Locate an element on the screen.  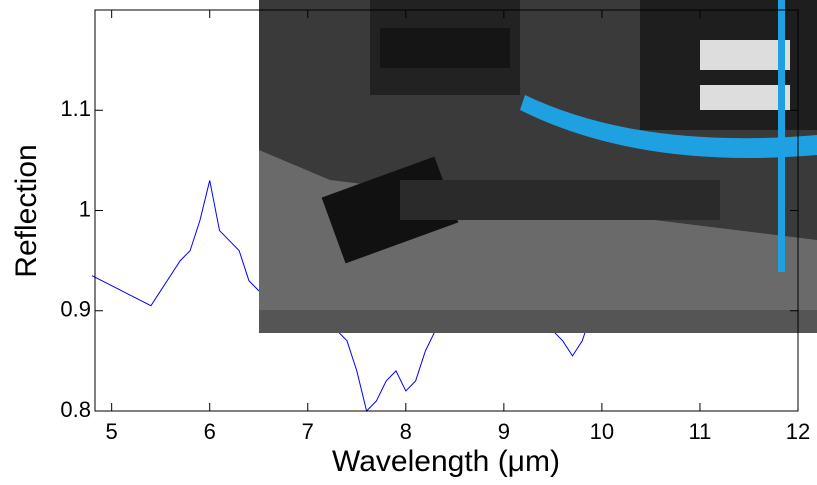
y-tick-label: 1.1 is located at coordinates (75, 108).